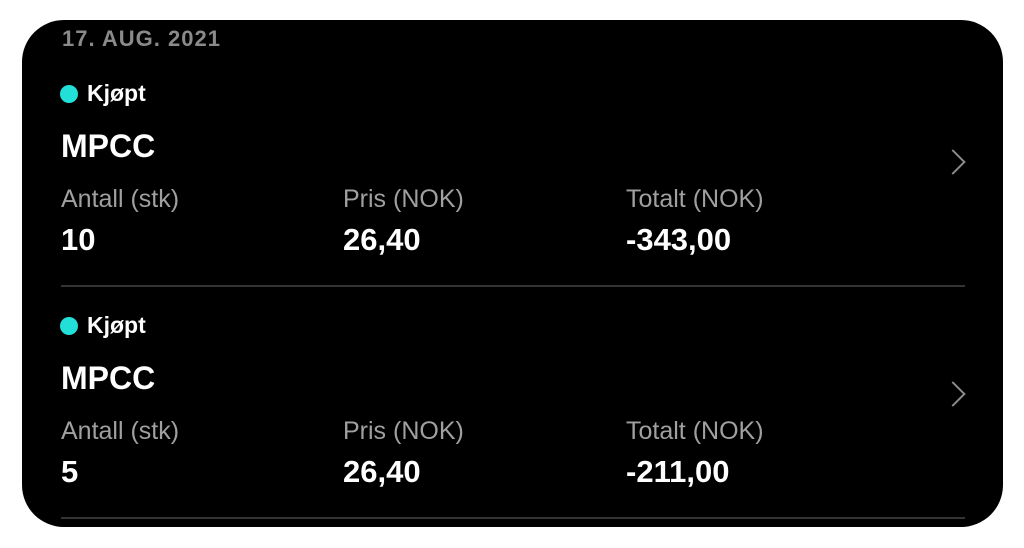  What do you see at coordinates (120, 221) in the screenshot?
I see `quantity-column: Antall (stk) 10` at bounding box center [120, 221].